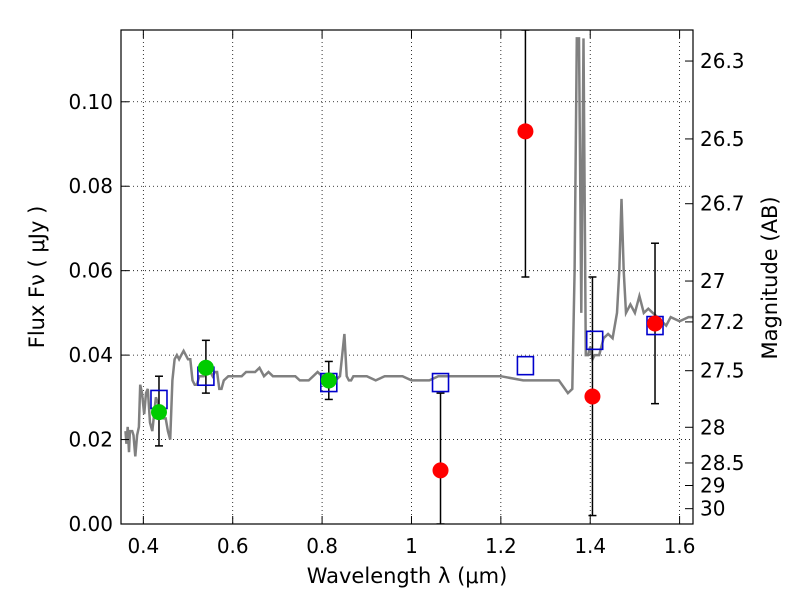  I want to click on y2-tick-label: 26.3, so click(722, 61).